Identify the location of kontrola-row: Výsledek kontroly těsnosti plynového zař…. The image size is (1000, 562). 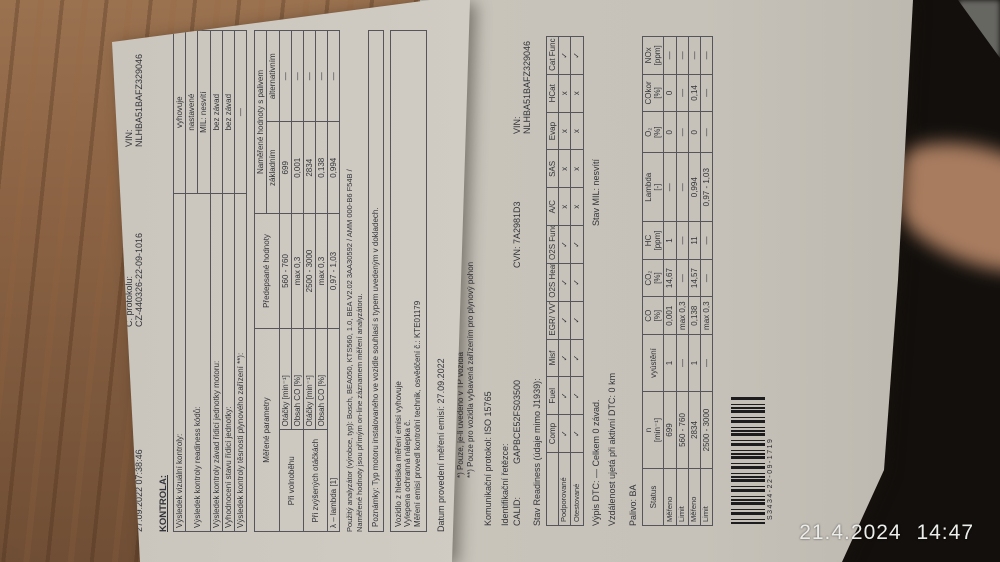
(240, 281).